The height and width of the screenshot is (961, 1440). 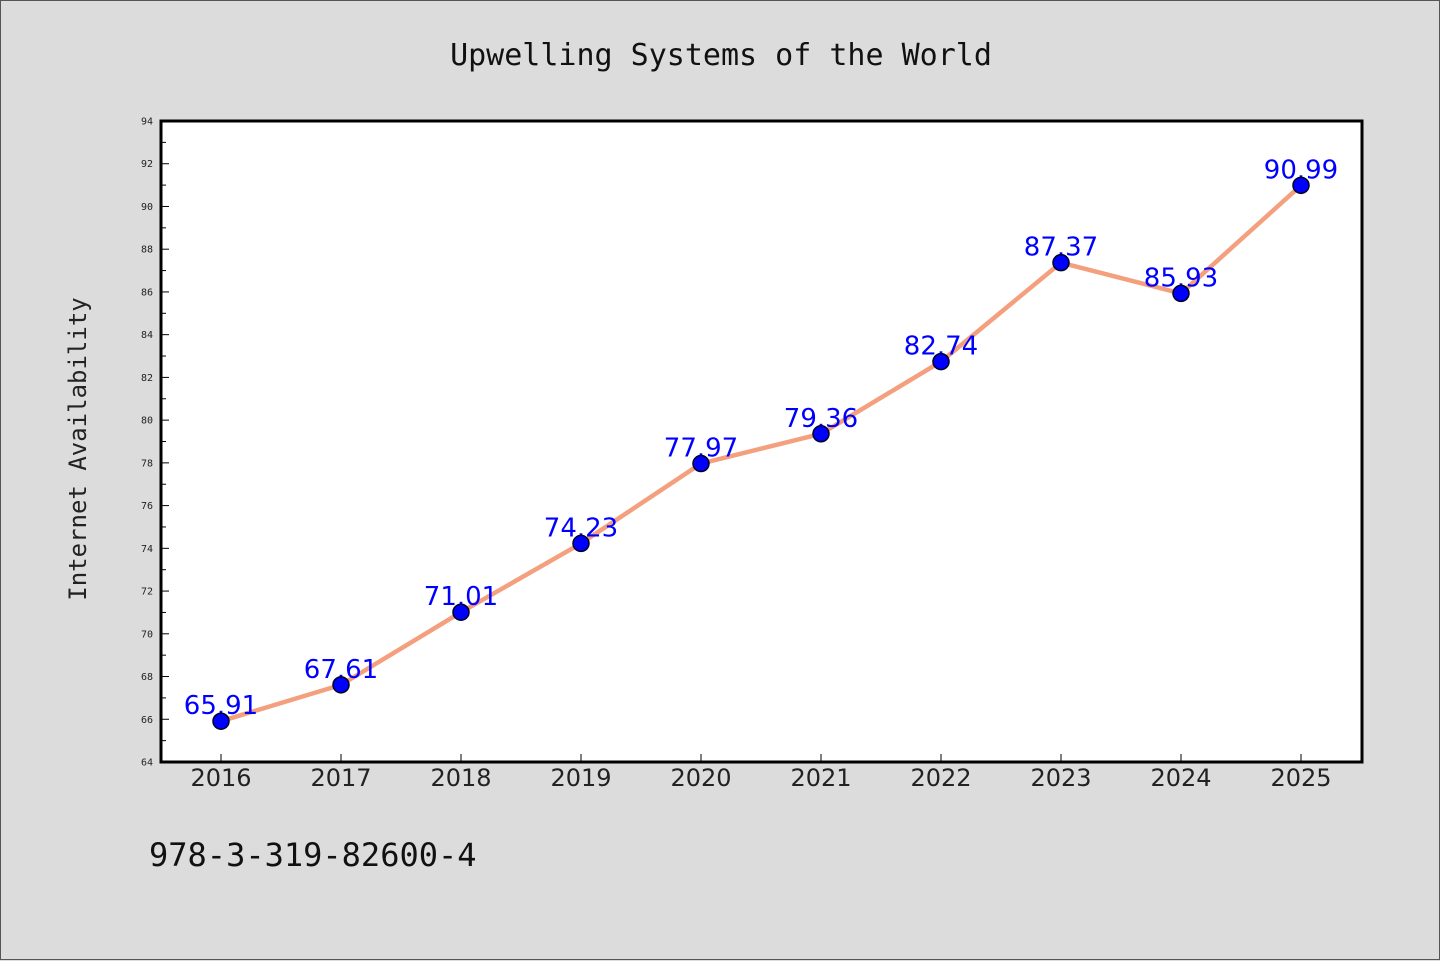 I want to click on y-tick-label: 72, so click(x=147, y=592).